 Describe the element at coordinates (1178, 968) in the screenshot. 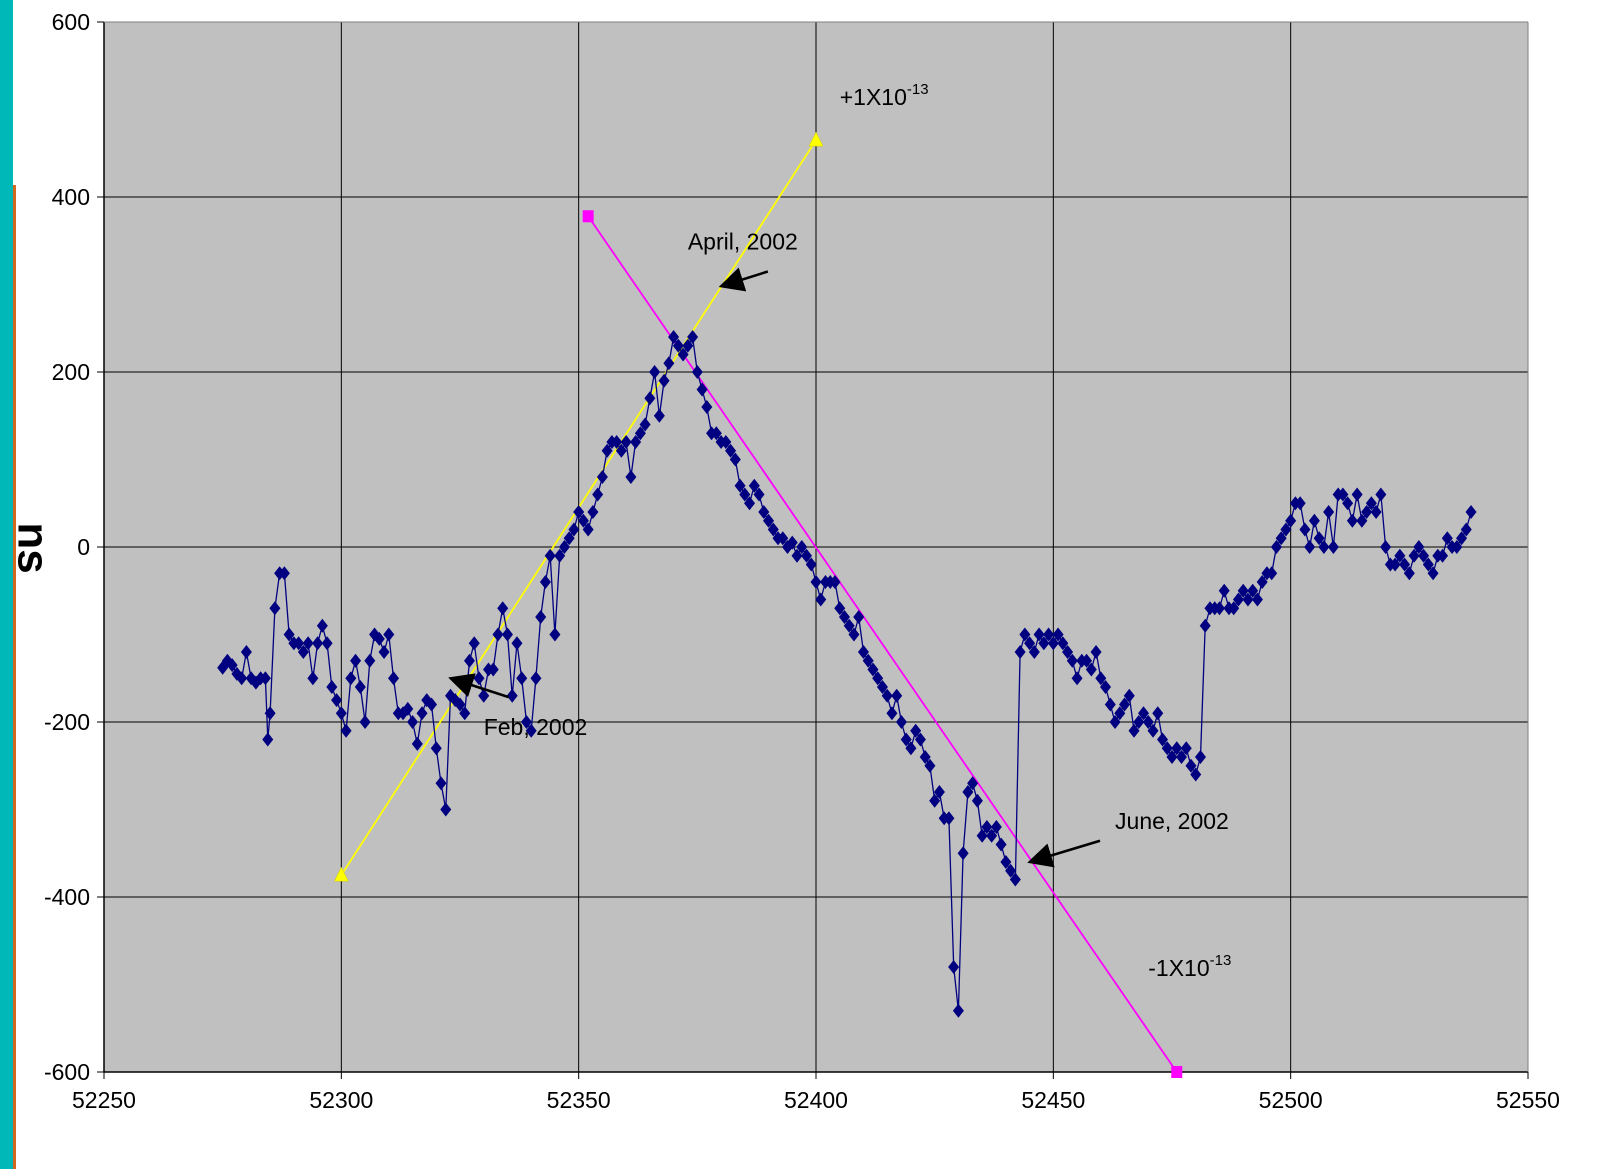

I see `annotation-text: -1X10` at that location.